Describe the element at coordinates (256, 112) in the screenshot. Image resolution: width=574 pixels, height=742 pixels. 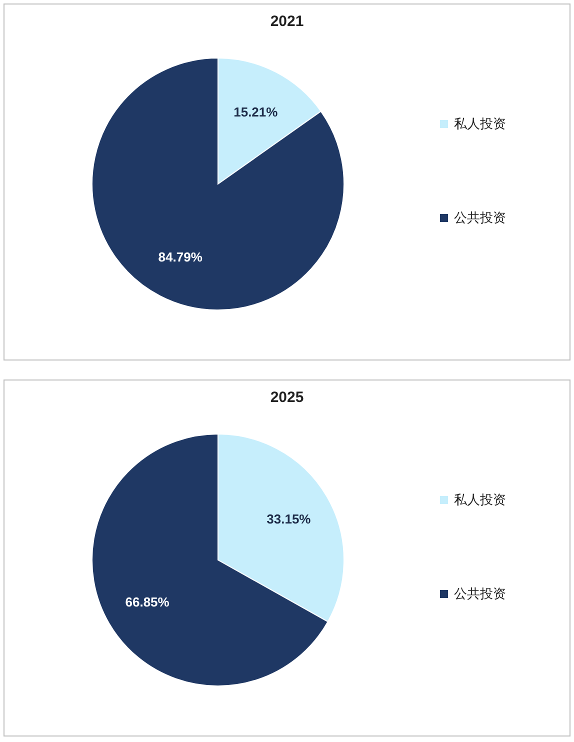
I see `data-label: 15.21%` at that location.